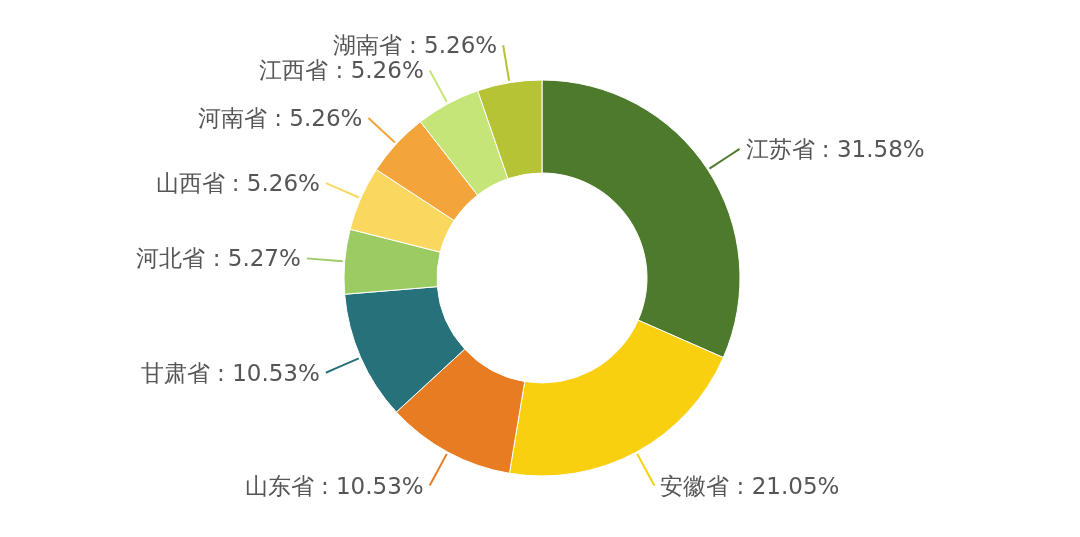 Image resolution: width=1080 pixels, height=537 pixels. Describe the element at coordinates (341, 70) in the screenshot. I see `slice-label: 江西省 : 5.26%` at that location.